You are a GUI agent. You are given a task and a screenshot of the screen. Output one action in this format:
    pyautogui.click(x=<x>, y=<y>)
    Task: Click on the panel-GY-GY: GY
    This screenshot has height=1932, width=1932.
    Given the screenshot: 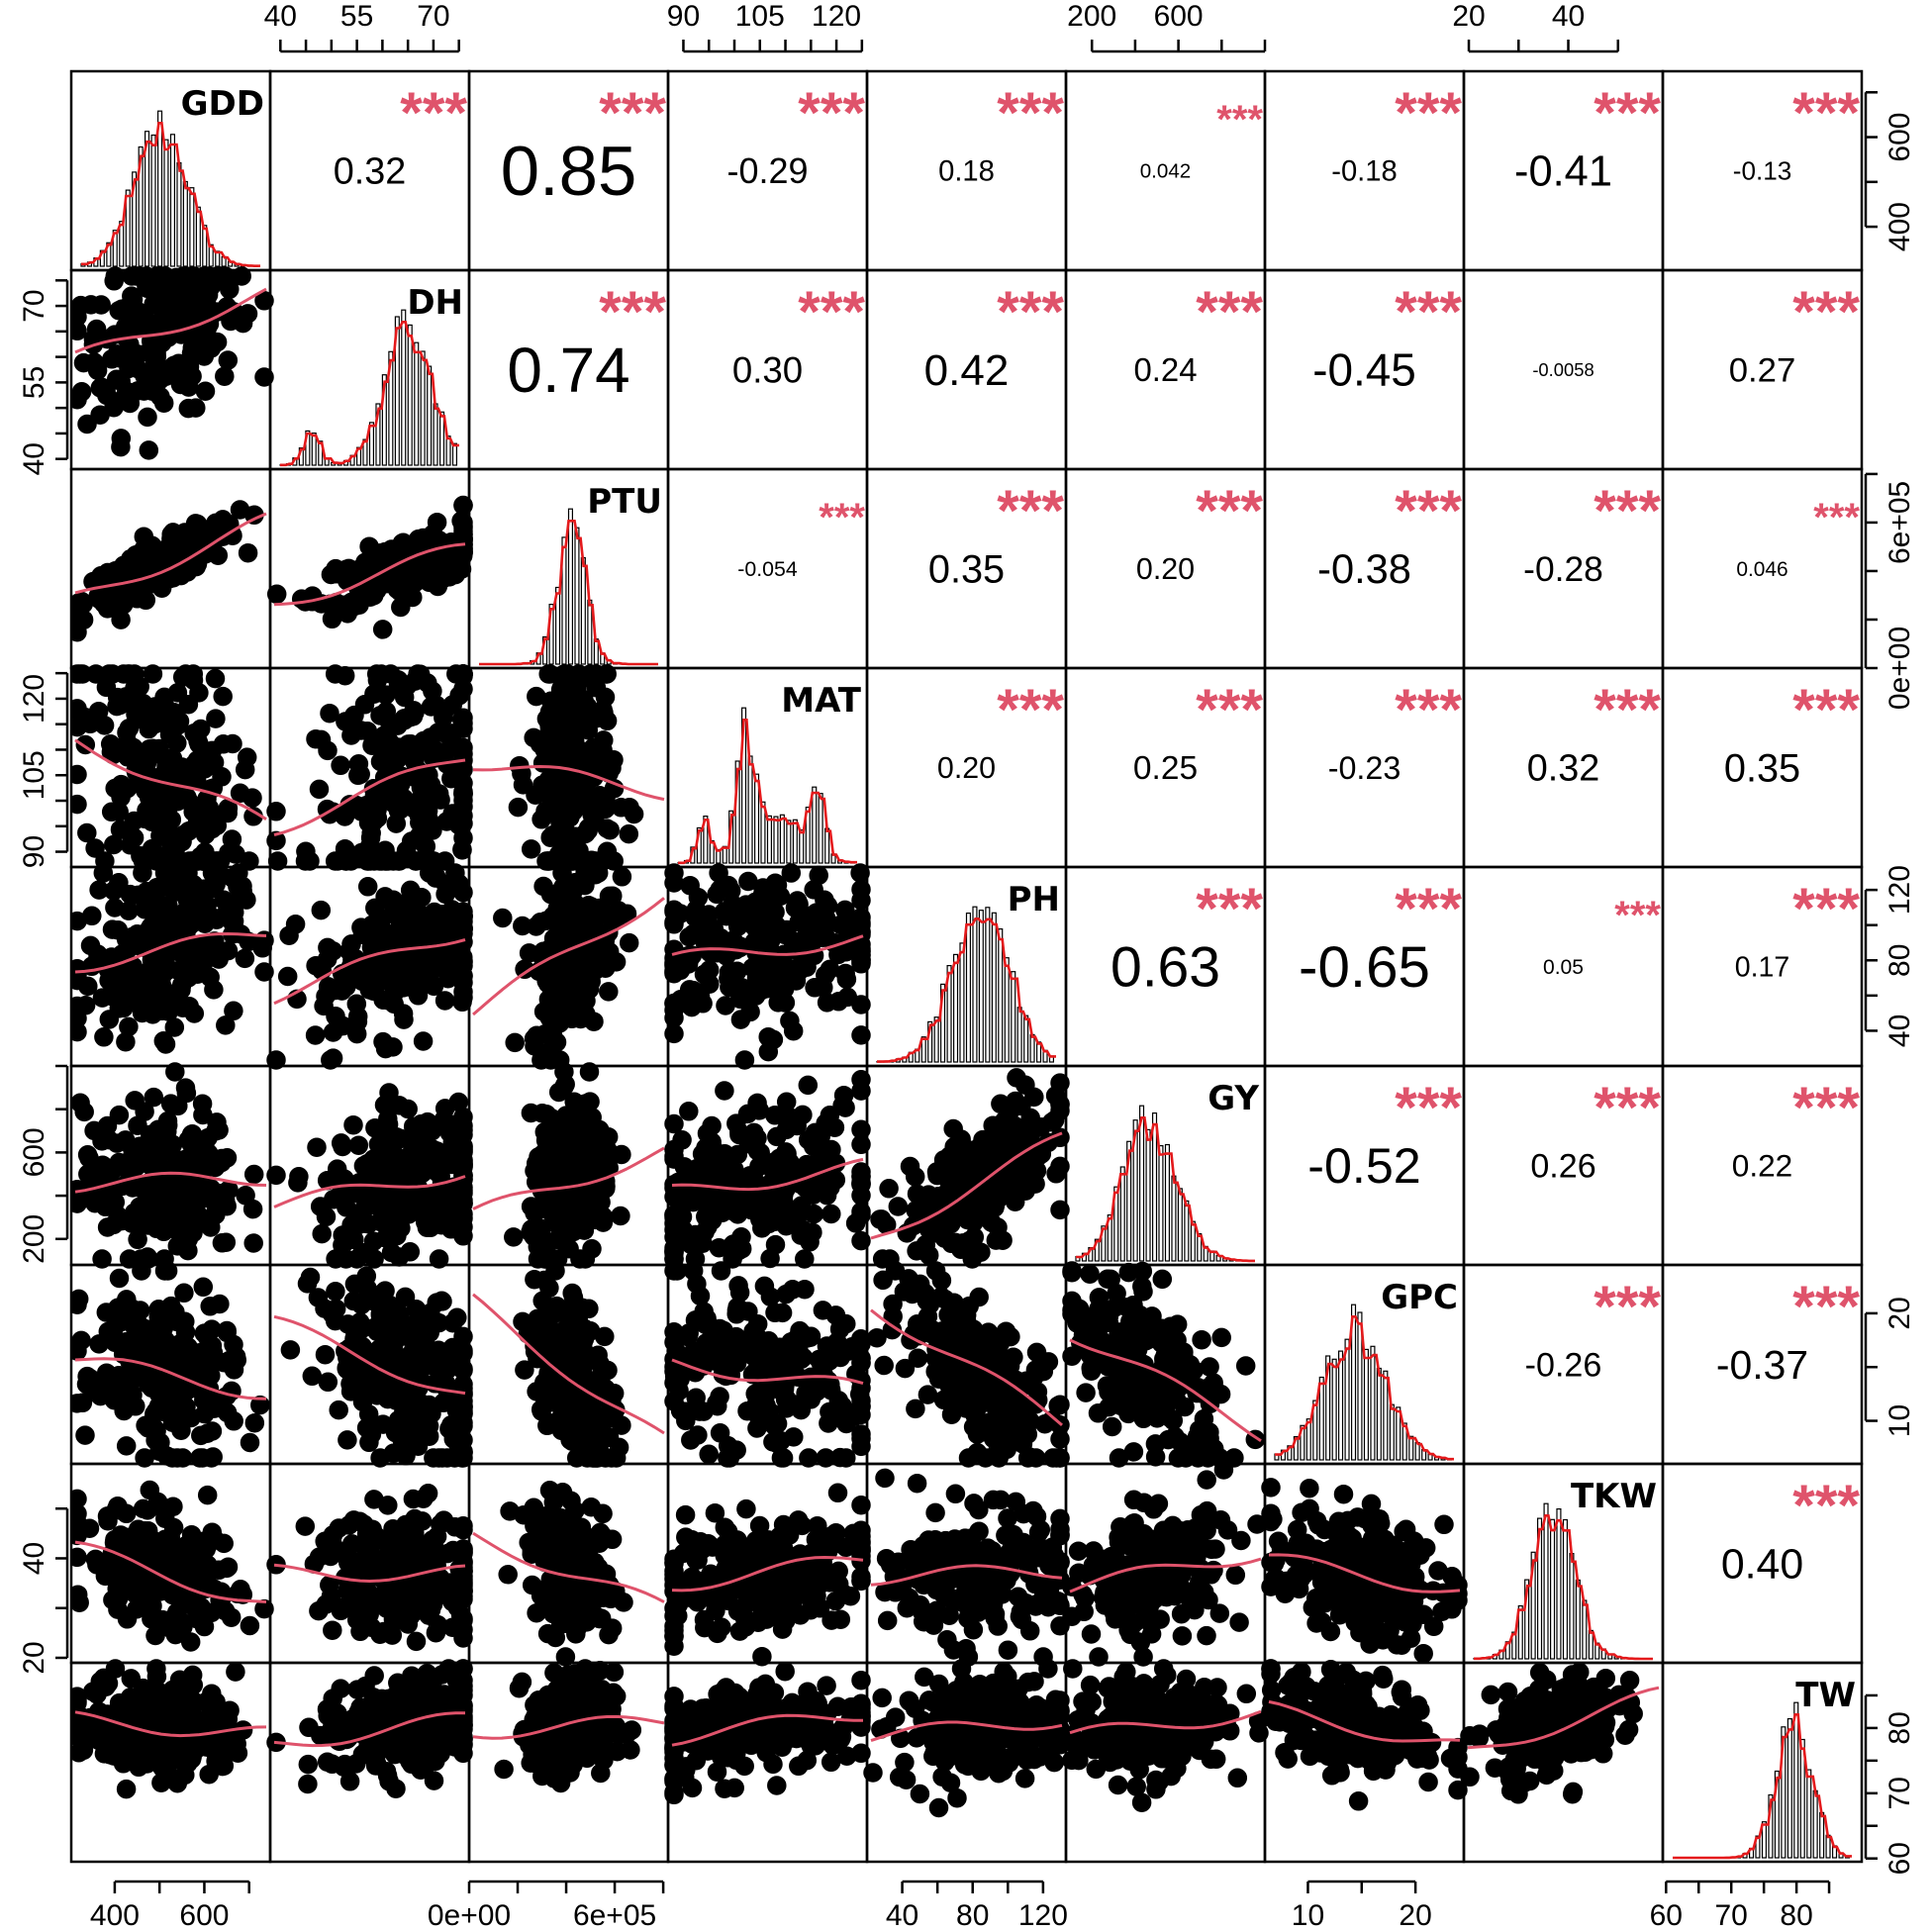 What is the action you would take?
    pyautogui.click(x=1167, y=1171)
    